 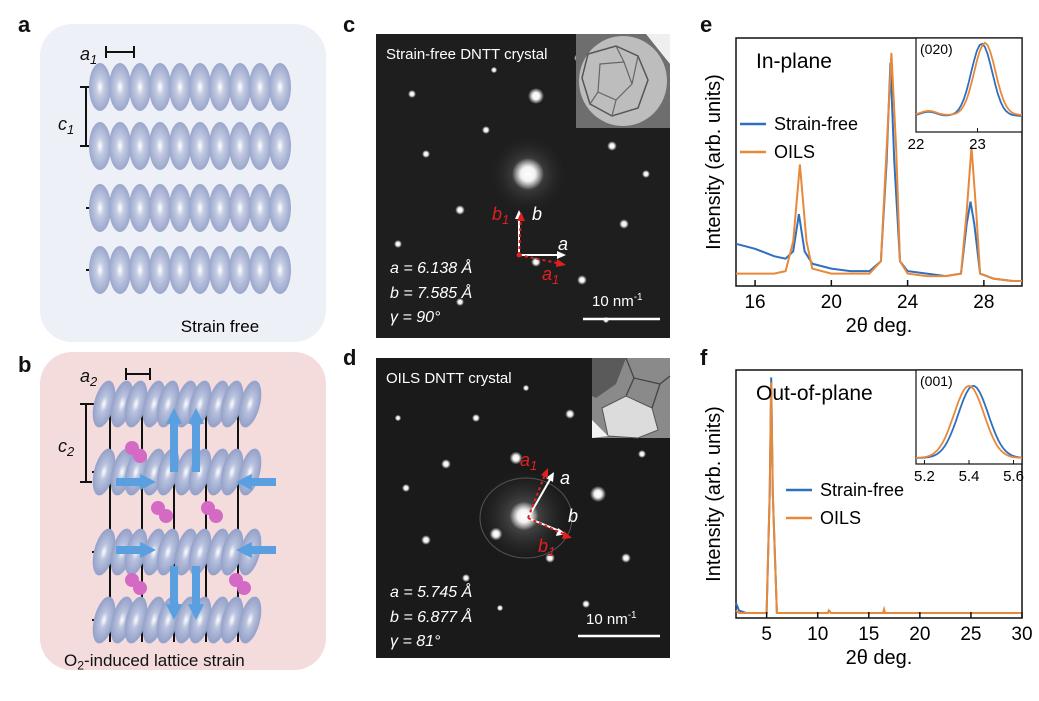 I want to click on panel-a-lattice: Strain free, so click(x=183, y=183).